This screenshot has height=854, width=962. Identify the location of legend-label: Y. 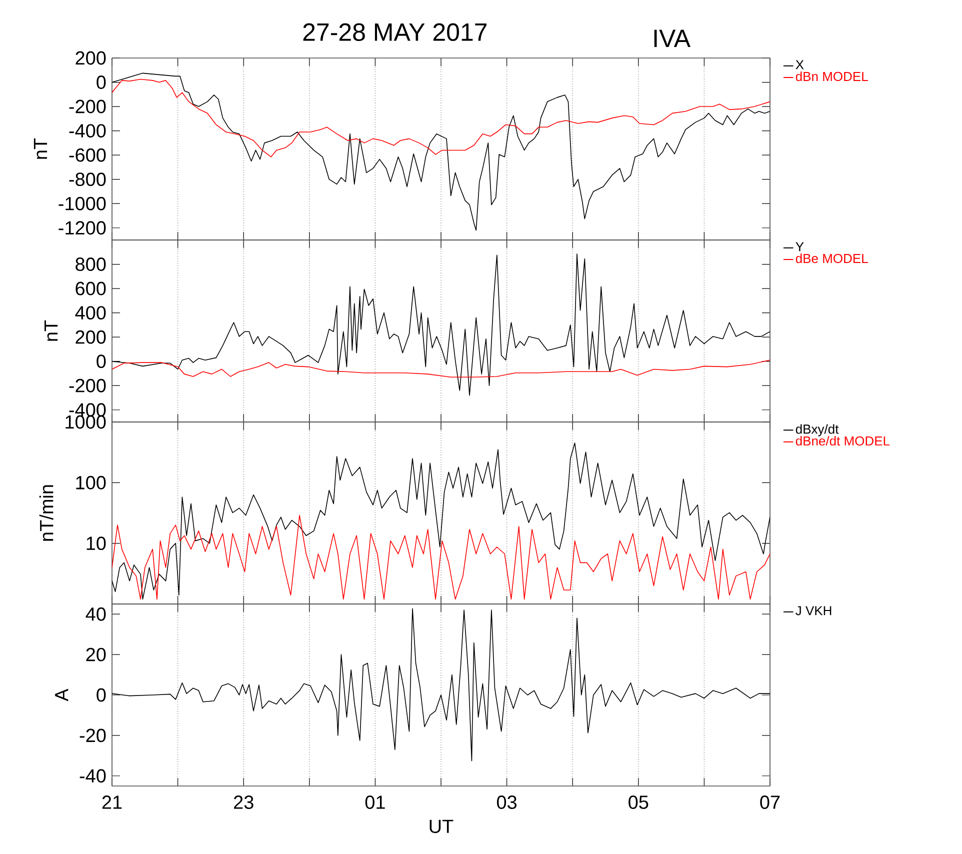
(800, 247).